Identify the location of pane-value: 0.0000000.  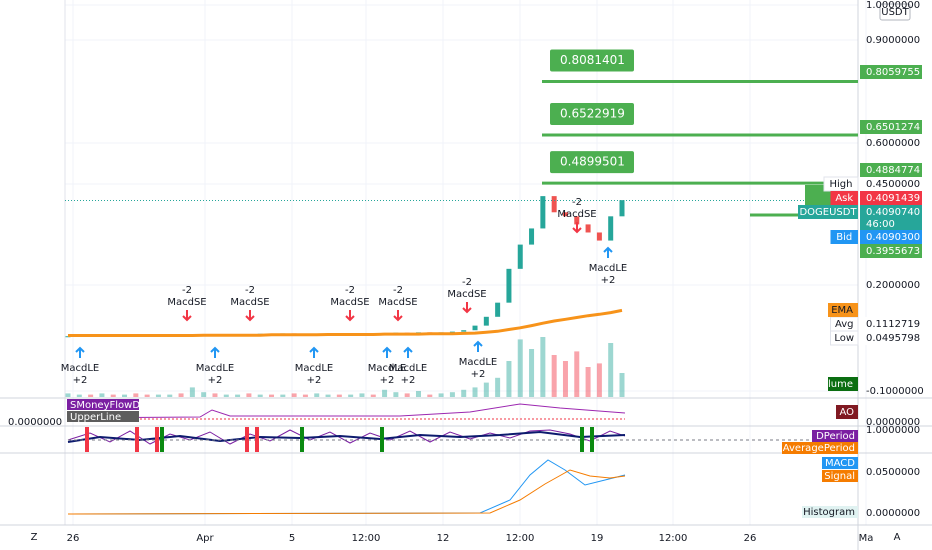
(35, 422).